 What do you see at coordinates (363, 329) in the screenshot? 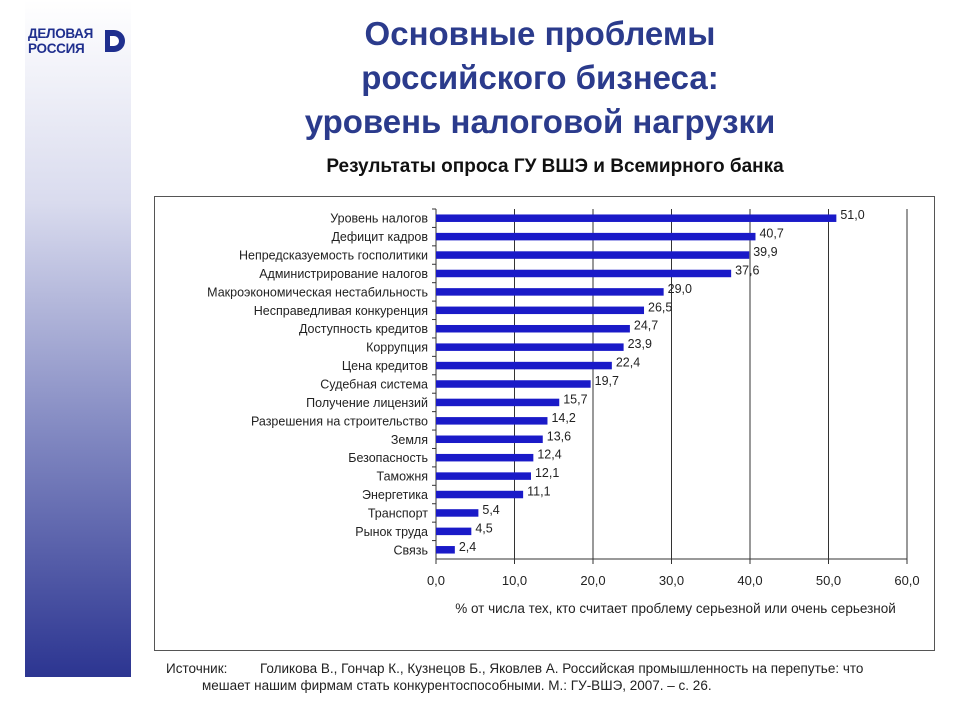
I see `category-label: Доступность кредитов` at bounding box center [363, 329].